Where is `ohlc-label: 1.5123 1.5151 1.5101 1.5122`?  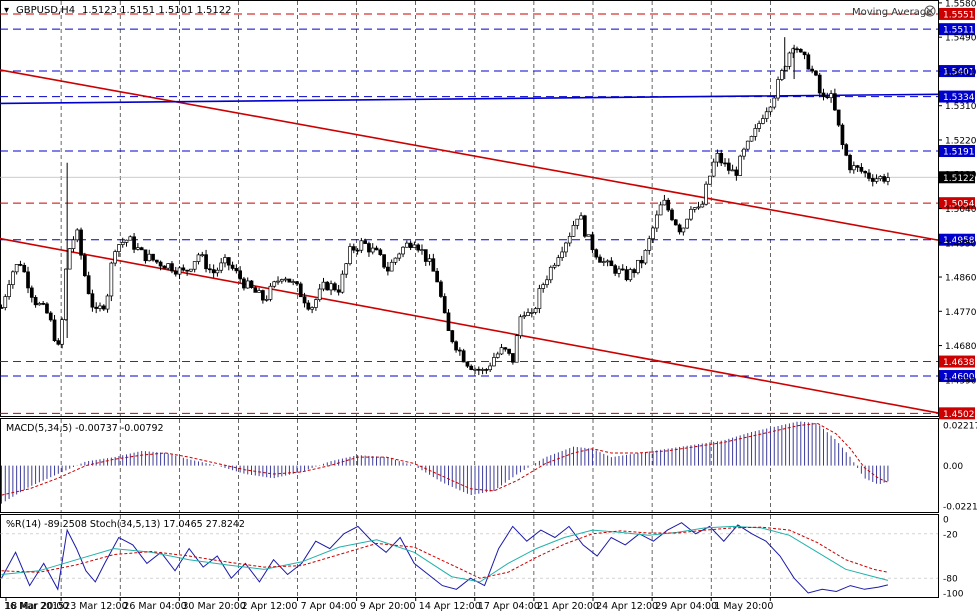 ohlc-label: 1.5123 1.5151 1.5101 1.5122 is located at coordinates (157, 10).